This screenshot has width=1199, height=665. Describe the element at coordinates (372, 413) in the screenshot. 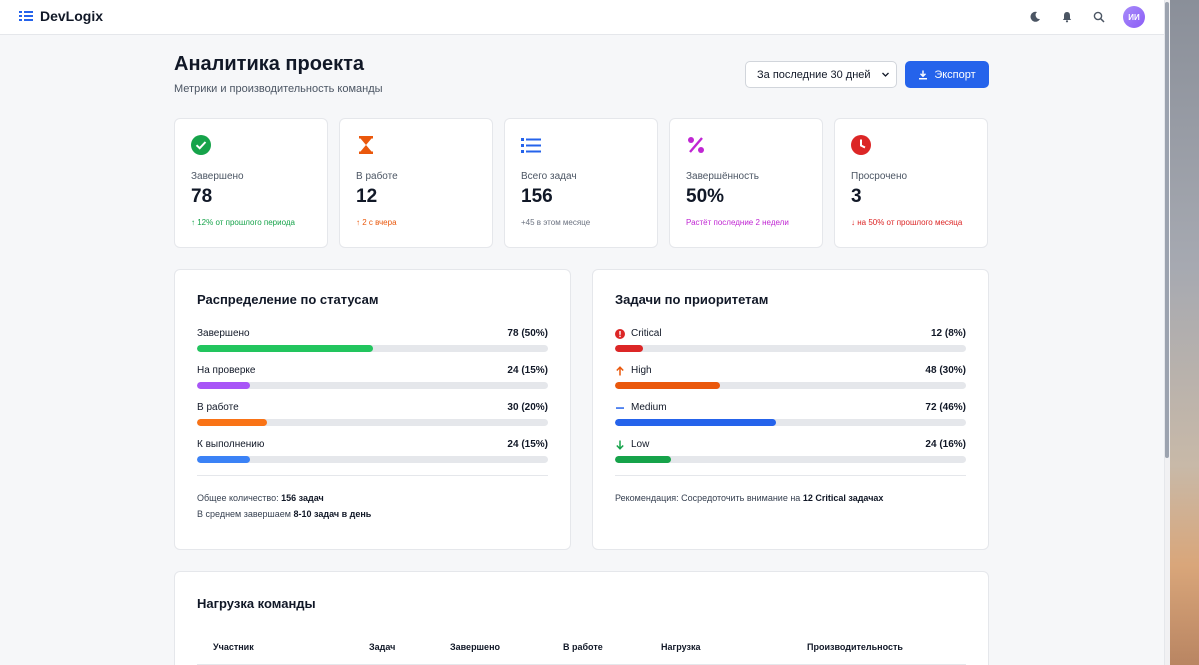

I see `status-row-in-progress: В работе 30 (20%)` at that location.